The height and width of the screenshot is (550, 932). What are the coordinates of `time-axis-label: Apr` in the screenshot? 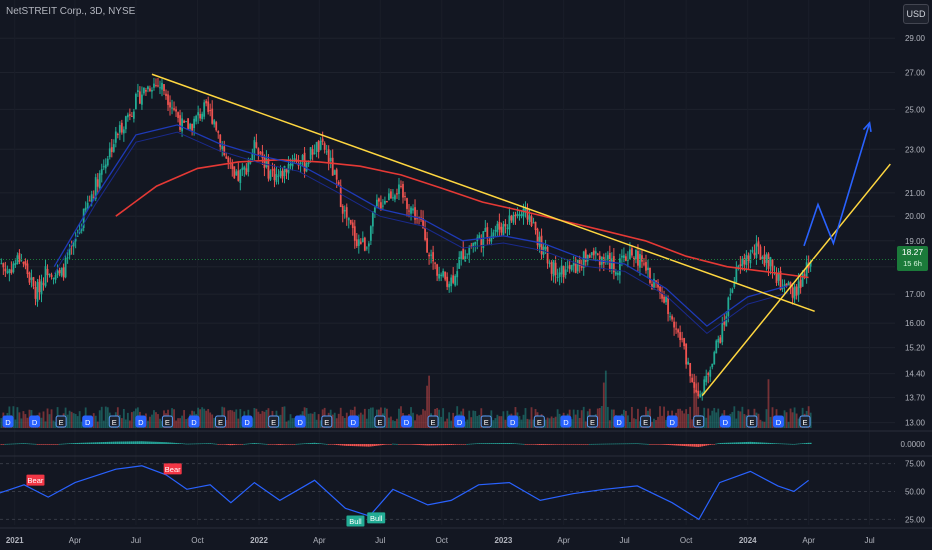 It's located at (319, 540).